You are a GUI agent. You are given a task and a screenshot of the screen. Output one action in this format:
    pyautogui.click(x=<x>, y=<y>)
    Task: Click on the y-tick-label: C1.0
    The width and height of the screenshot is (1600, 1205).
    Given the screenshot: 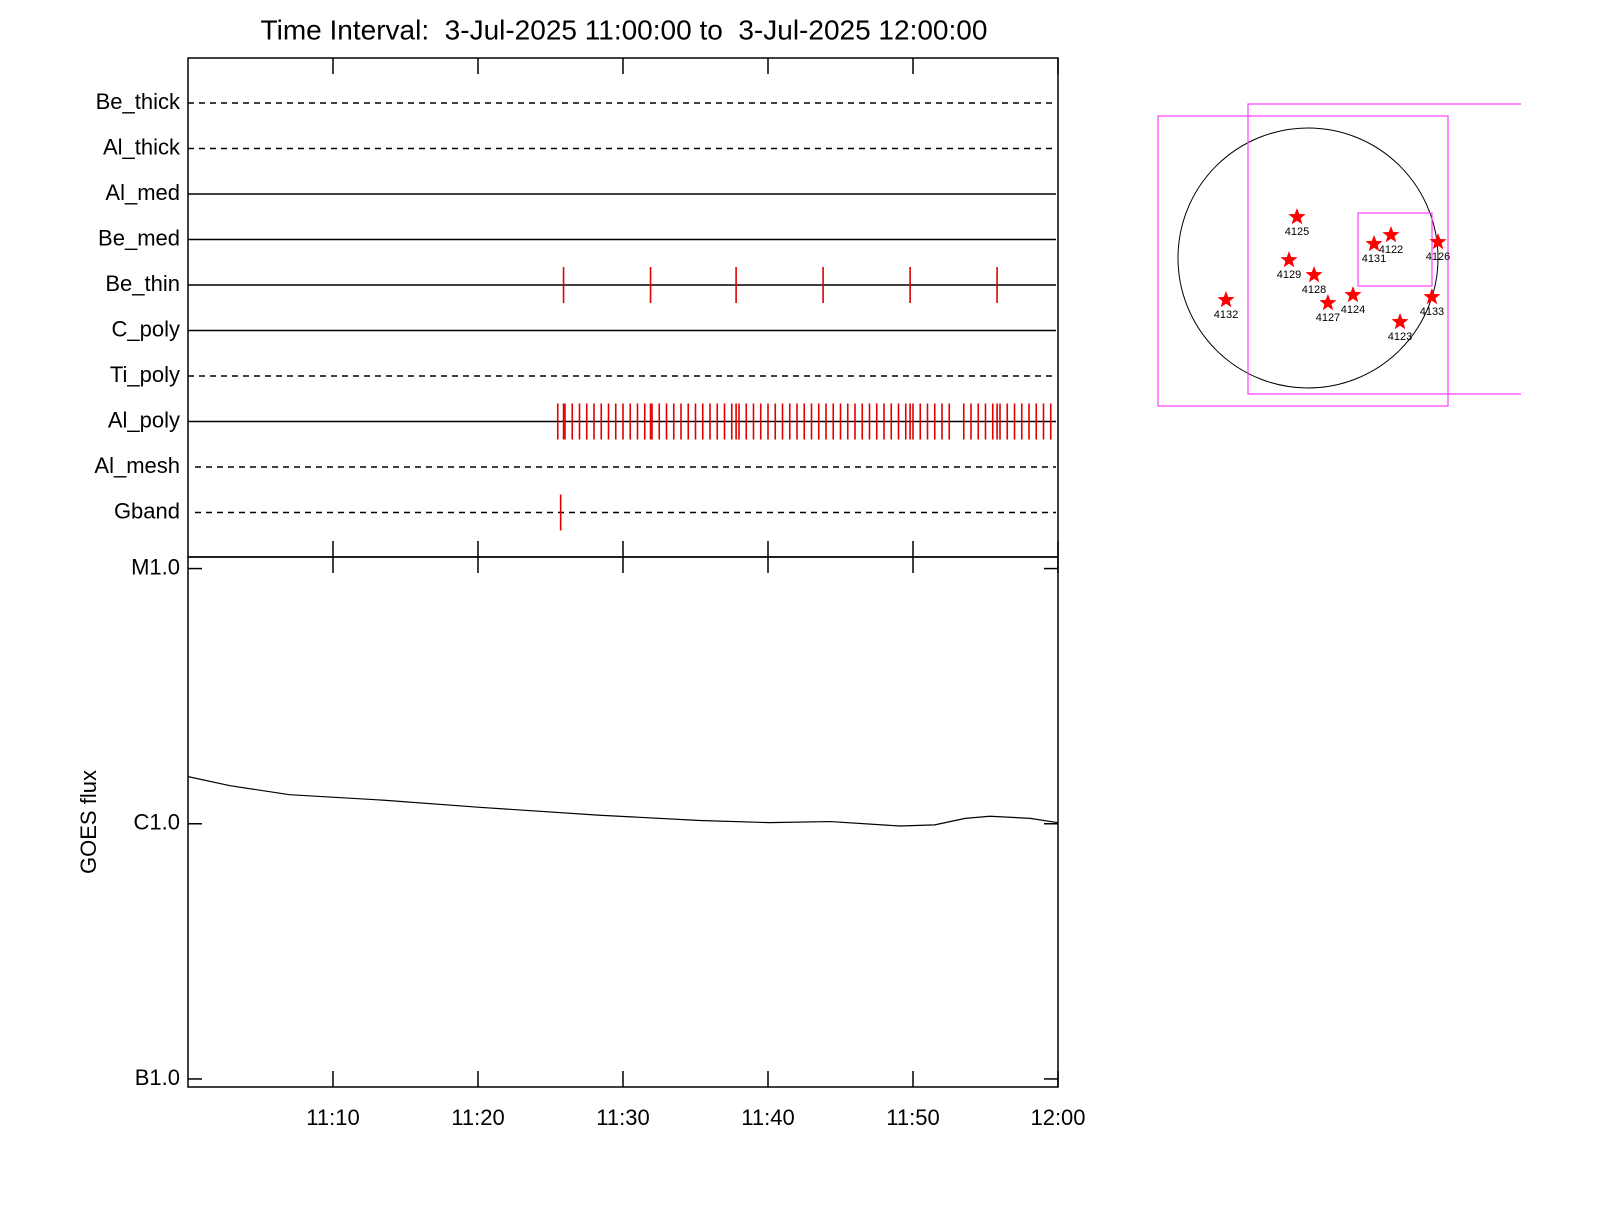 What is the action you would take?
    pyautogui.click(x=157, y=822)
    